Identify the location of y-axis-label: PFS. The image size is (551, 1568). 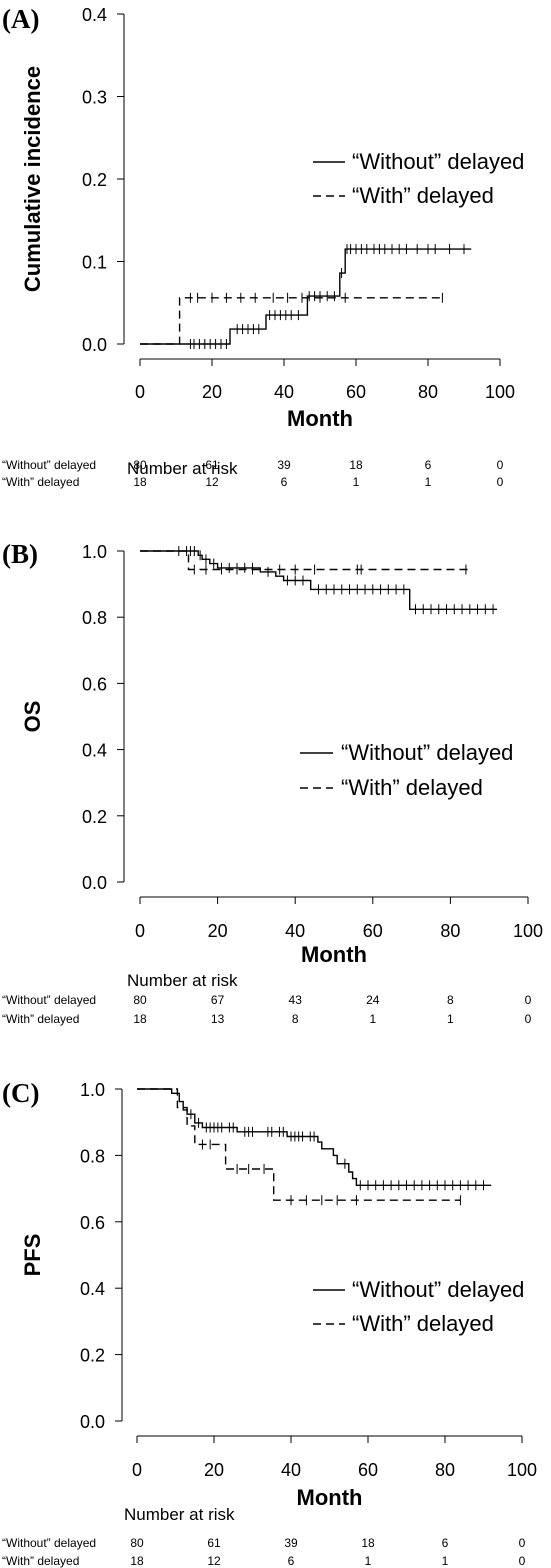
(32, 1255).